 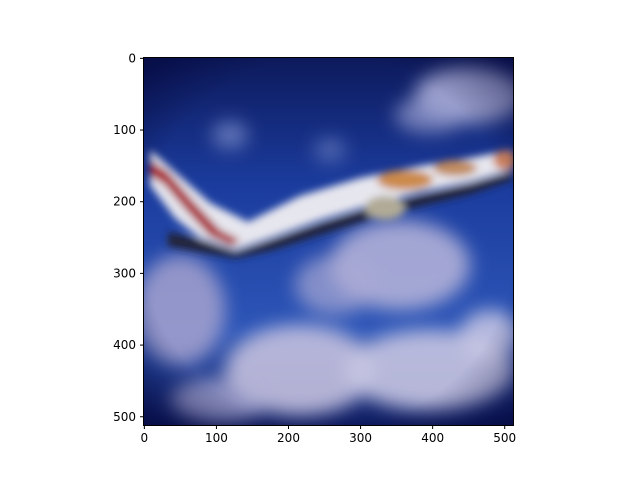 I want to click on x-tick-label: 0, so click(x=145, y=438).